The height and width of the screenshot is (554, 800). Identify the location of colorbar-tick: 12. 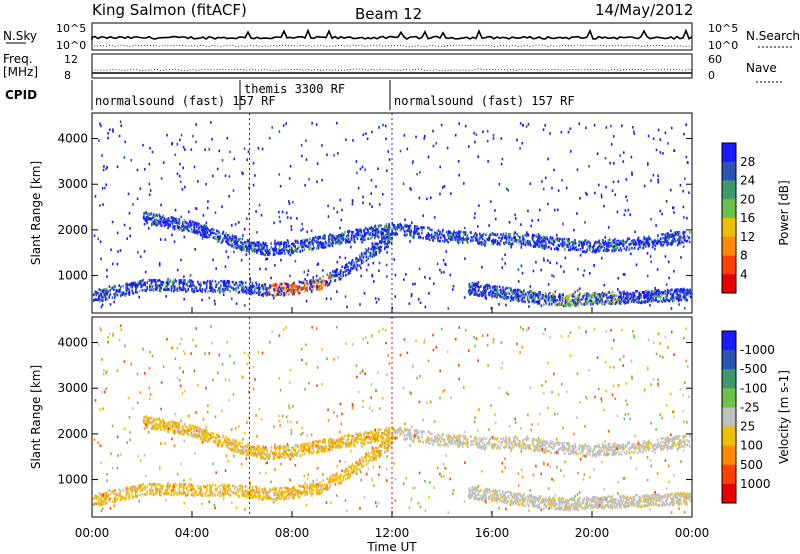
(747, 237).